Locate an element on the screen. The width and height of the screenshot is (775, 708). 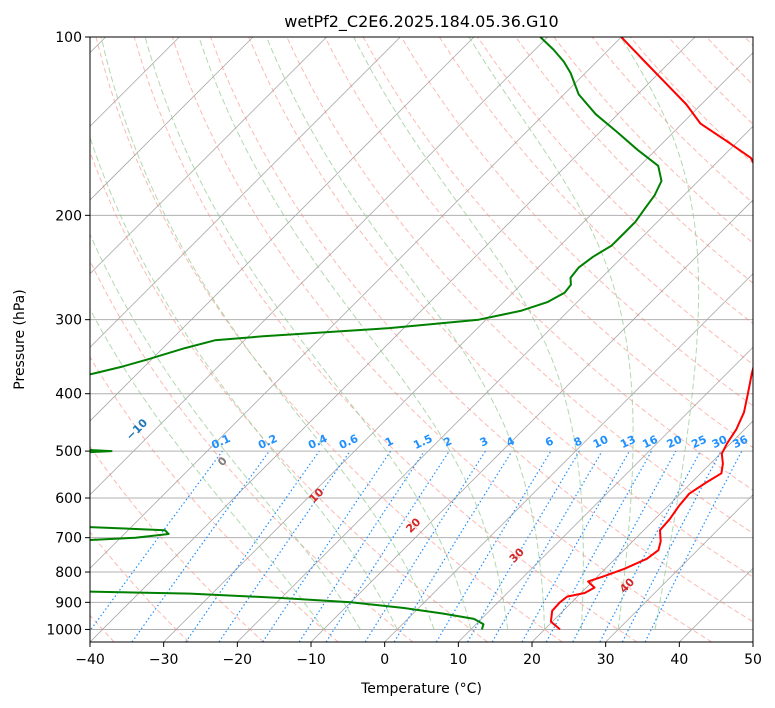
y-axis: 100 200 300 400 500 600 700 800 900 1000 is located at coordinates (68, 334).